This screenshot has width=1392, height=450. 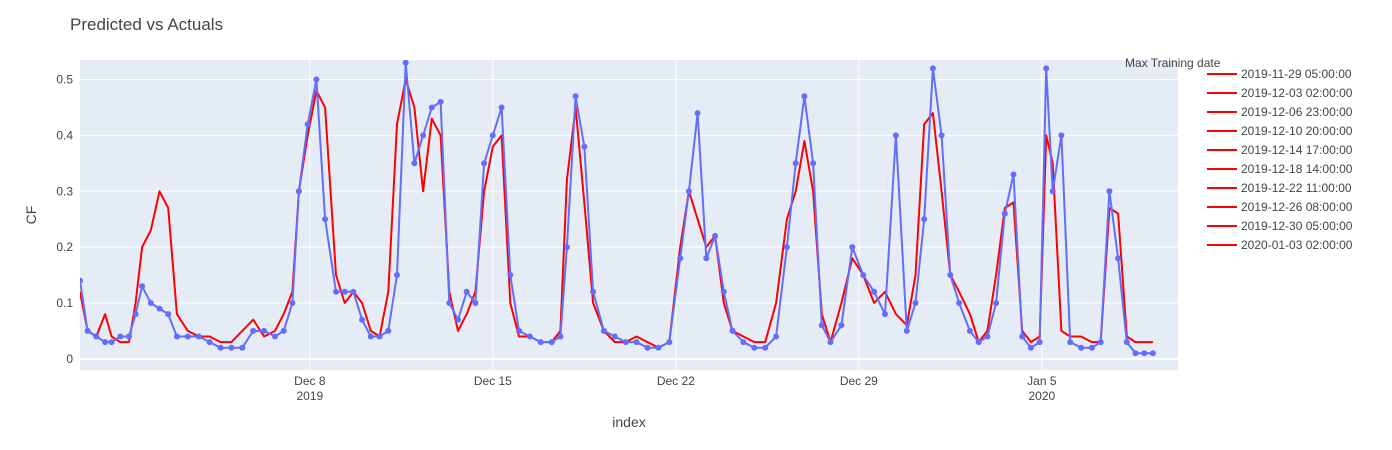 I want to click on y-tick-label: 0.1, so click(x=64, y=303).